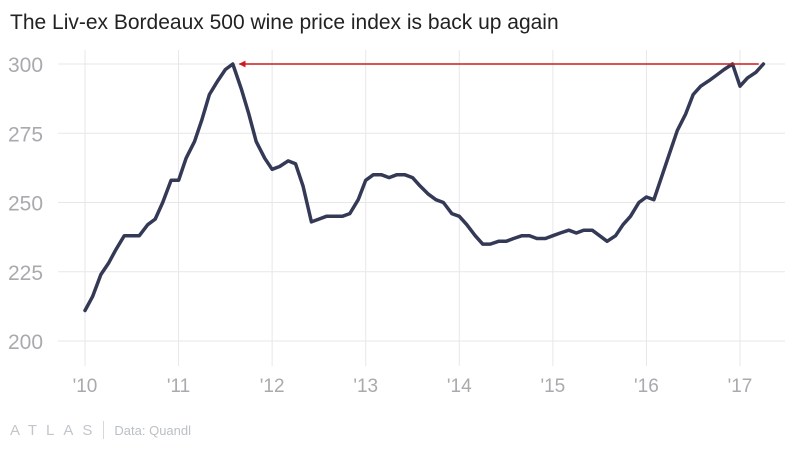 The width and height of the screenshot is (800, 450). What do you see at coordinates (25, 273) in the screenshot?
I see `y-tick-label: 225` at bounding box center [25, 273].